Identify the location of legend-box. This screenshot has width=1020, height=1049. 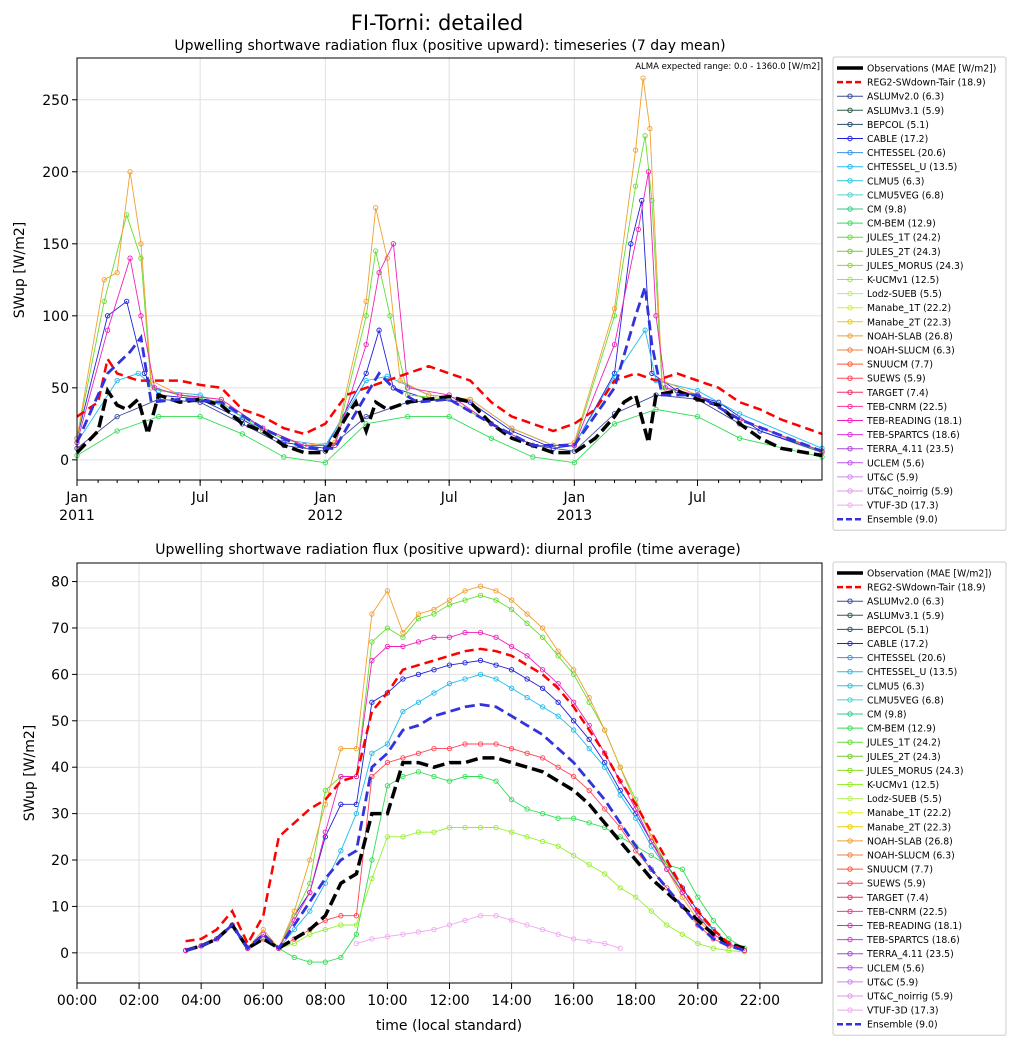
(919, 293).